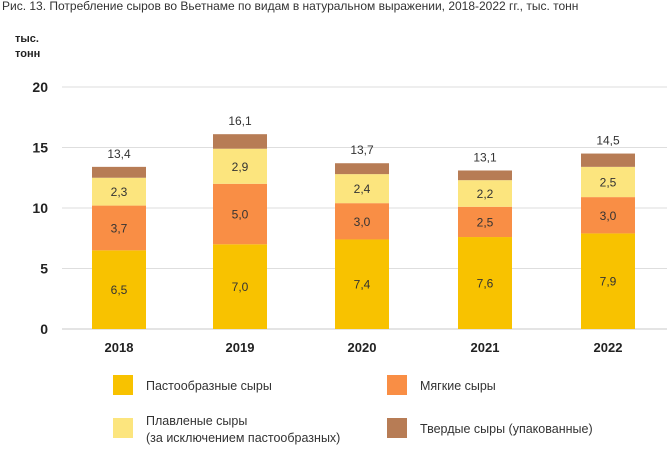 The image size is (671, 450). I want to click on total-label: 13,1, so click(485, 157).